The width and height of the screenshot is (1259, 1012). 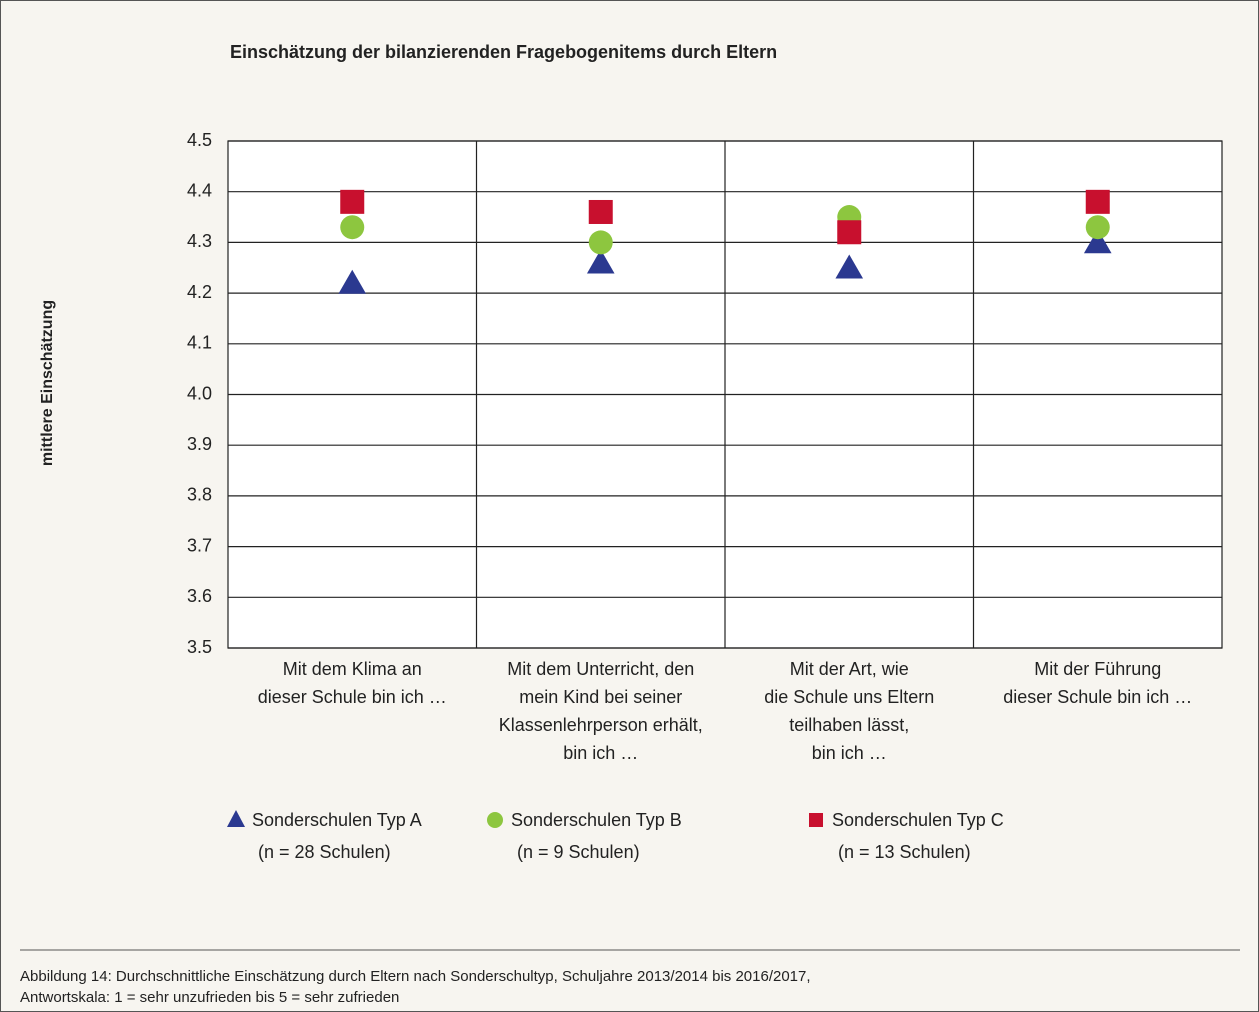 What do you see at coordinates (199, 241) in the screenshot?
I see `y-tick-label: 4.3` at bounding box center [199, 241].